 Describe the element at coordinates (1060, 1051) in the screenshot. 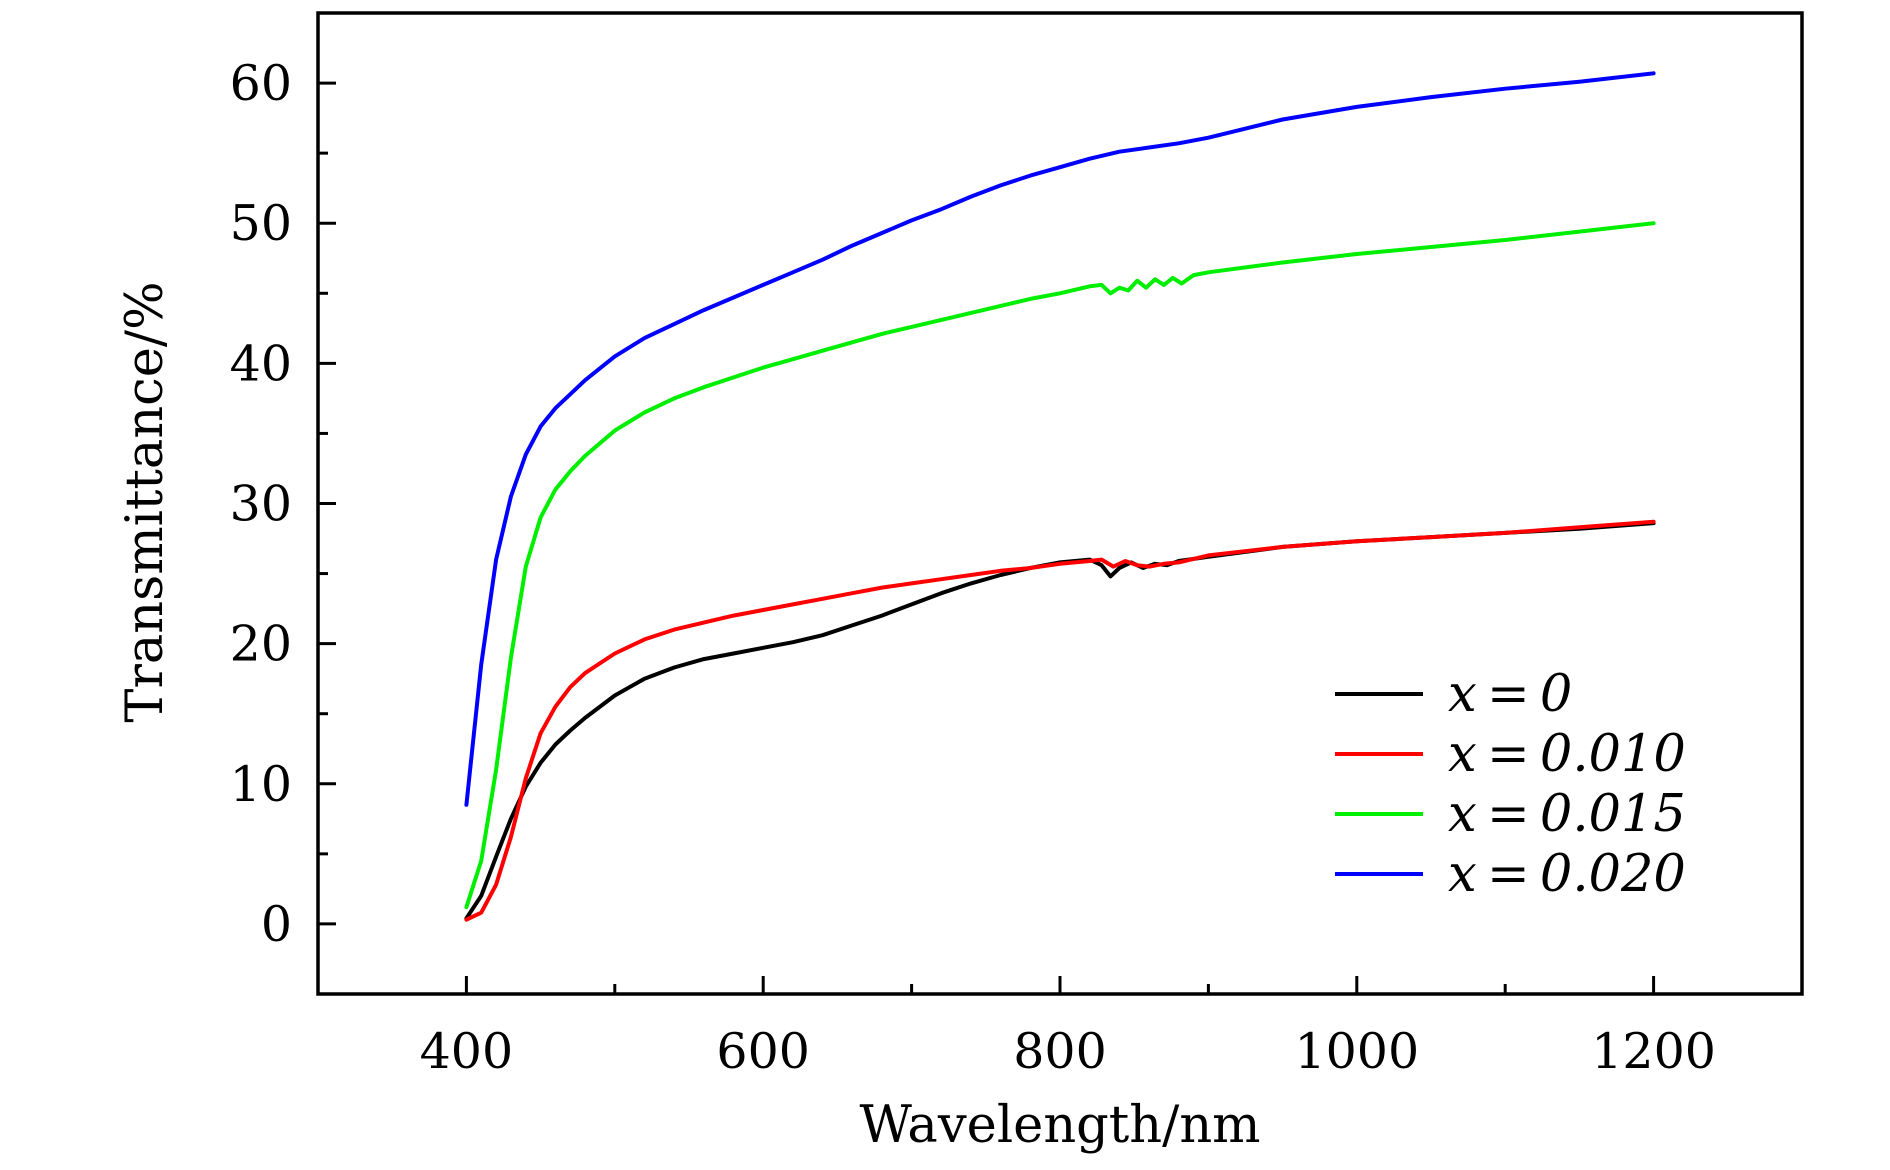

I see `x-tick-label: 800` at that location.